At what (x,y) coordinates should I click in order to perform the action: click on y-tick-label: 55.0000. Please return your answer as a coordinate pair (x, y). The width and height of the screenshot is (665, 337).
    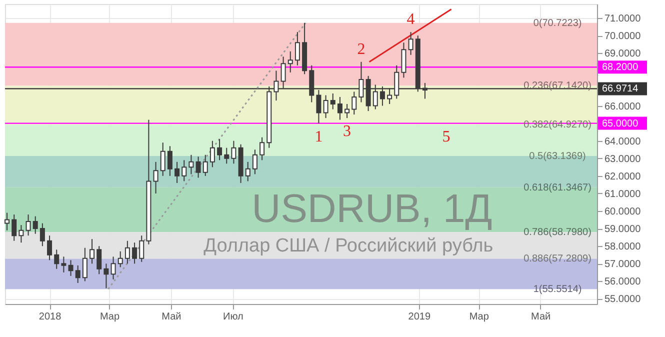
    Looking at the image, I should click on (623, 300).